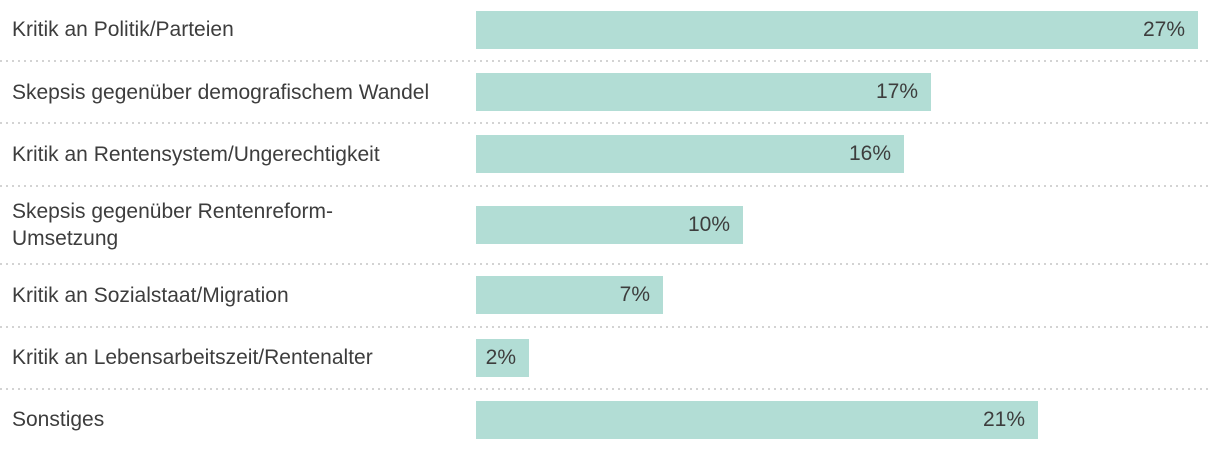  What do you see at coordinates (196, 154) in the screenshot?
I see `category-label: Kritik an Rentensystem/Ungerechtigkeit` at bounding box center [196, 154].